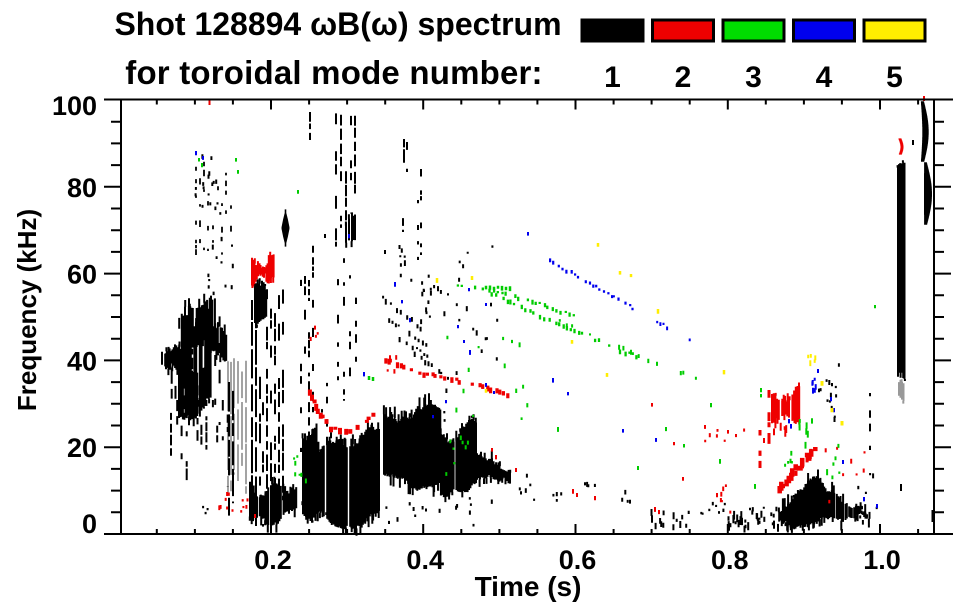 This screenshot has height=615, width=963. What do you see at coordinates (82, 188) in the screenshot?
I see `svg-text: 80` at bounding box center [82, 188].